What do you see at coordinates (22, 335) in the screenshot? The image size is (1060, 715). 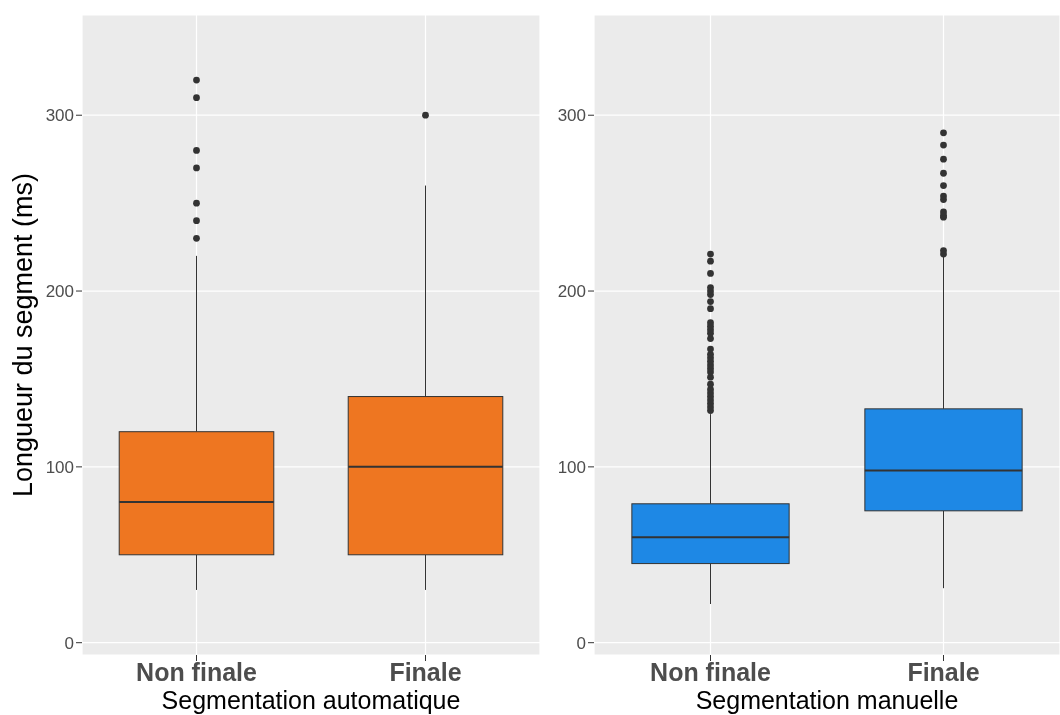 I see `y-axis-title: Longueur du segment (ms)` at bounding box center [22, 335].